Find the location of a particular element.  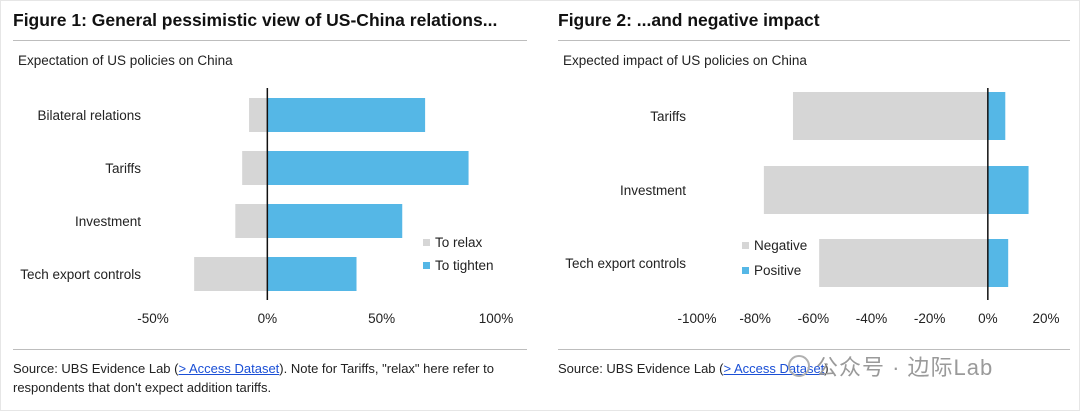

figure-1-source-prefix: Source: UBS Evidence Lab ( is located at coordinates (96, 368).